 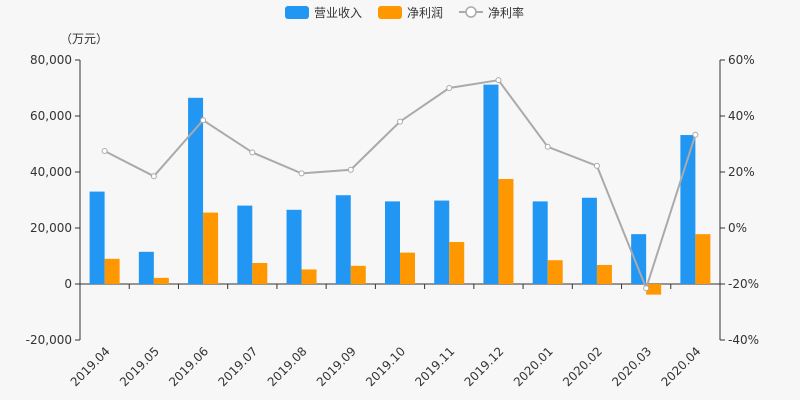 What do you see at coordinates (287, 366) in the screenshot?
I see `x-tick-label: 2019.08` at bounding box center [287, 366].